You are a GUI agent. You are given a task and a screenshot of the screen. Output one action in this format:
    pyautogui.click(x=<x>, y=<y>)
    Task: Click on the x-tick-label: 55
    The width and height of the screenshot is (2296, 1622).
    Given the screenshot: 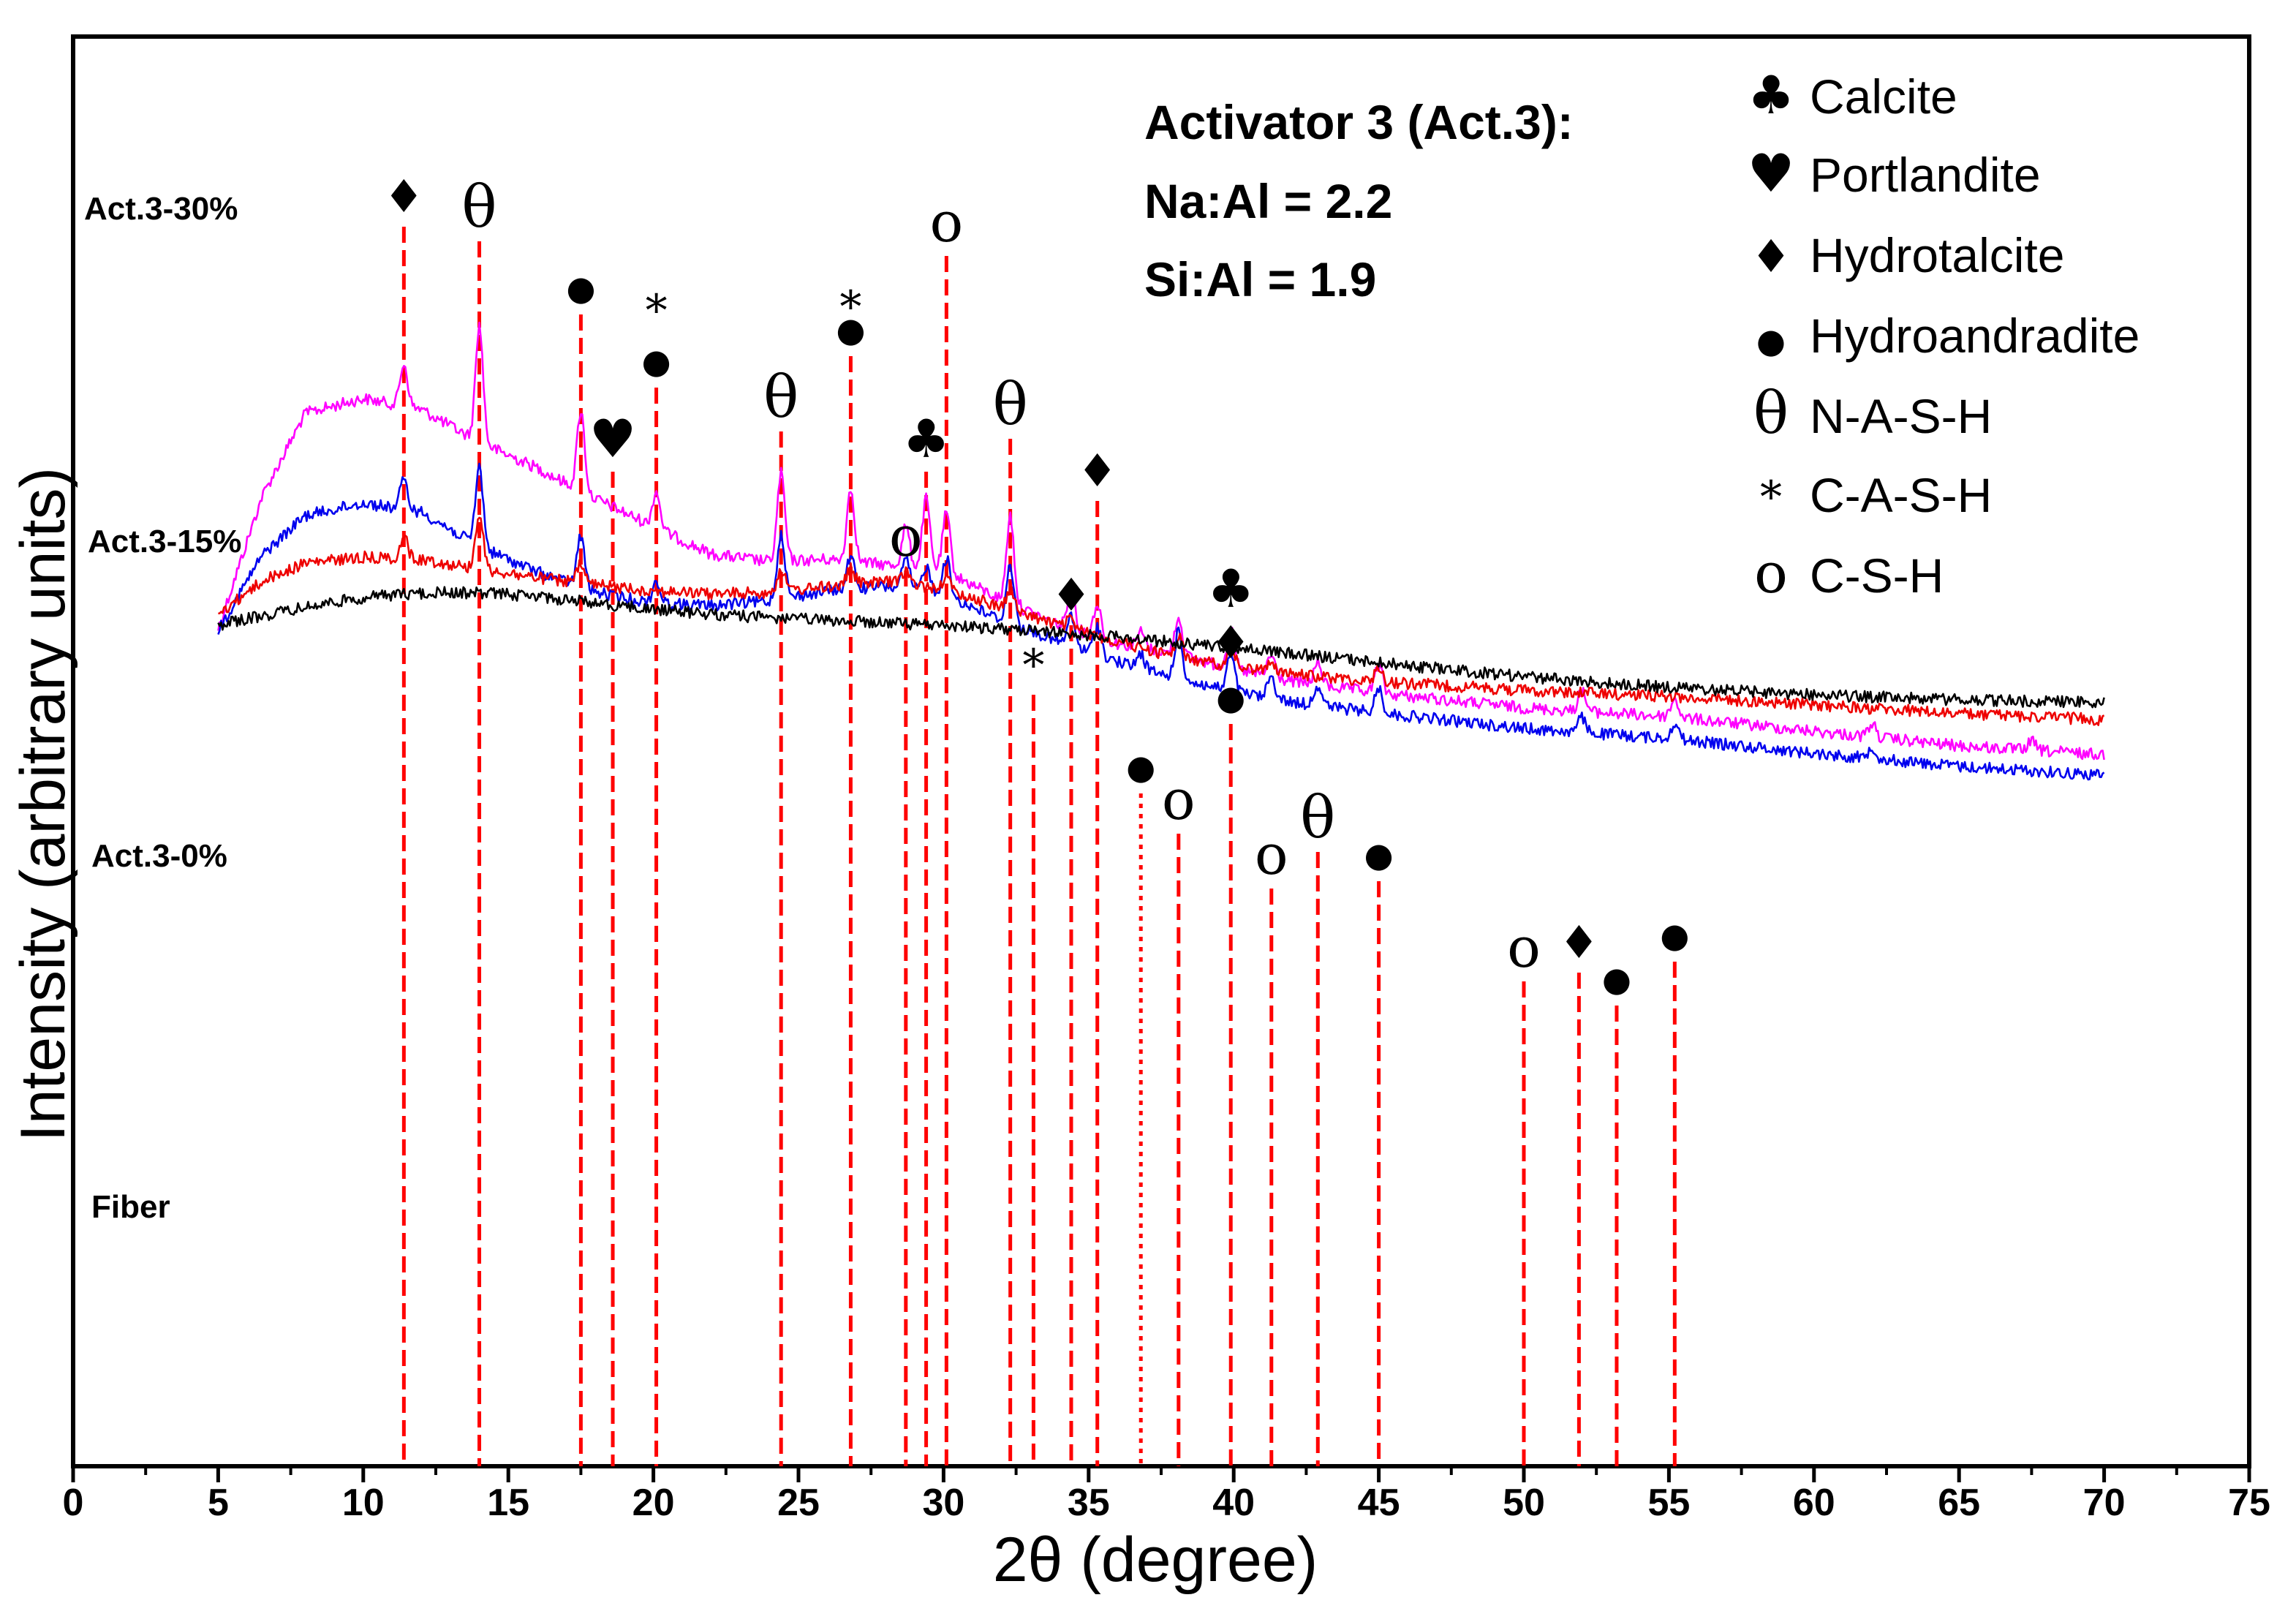 What is the action you would take?
    pyautogui.click(x=1668, y=1503)
    